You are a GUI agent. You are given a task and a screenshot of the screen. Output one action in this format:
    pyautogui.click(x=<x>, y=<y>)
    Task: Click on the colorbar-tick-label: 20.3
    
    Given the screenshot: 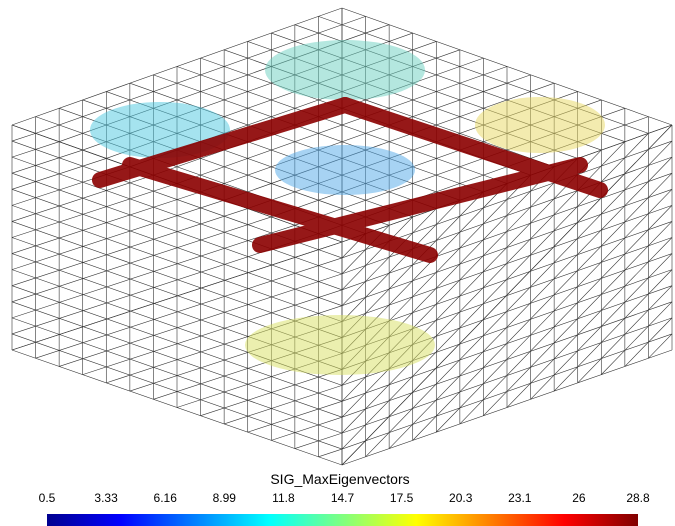 What is the action you would take?
    pyautogui.click(x=461, y=498)
    